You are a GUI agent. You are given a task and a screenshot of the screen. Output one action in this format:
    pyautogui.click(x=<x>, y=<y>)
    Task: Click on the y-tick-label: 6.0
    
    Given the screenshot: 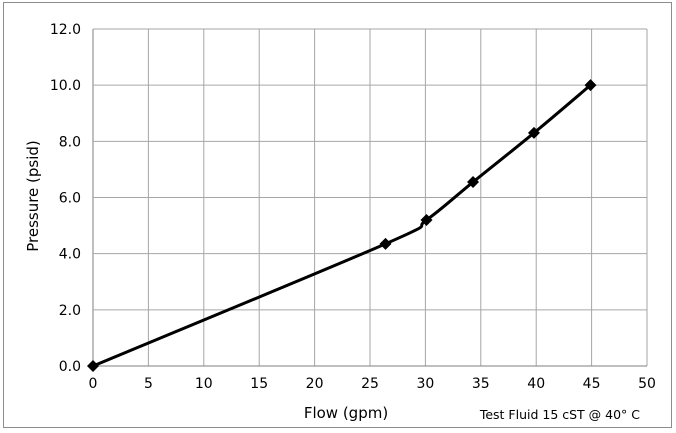 What is the action you would take?
    pyautogui.click(x=70, y=199)
    